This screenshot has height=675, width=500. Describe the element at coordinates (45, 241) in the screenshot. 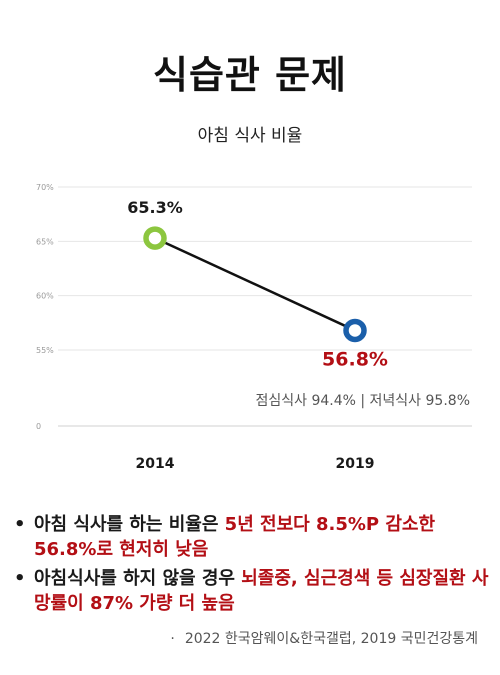

I see `y-tick-label: 65%` at that location.